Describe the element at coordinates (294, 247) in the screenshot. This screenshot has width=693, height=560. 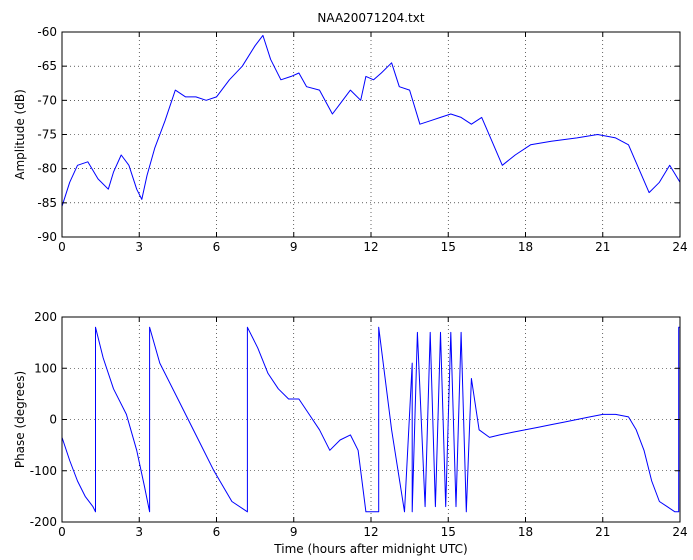
I see `amplitude-x-tick-label: 9` at that location.